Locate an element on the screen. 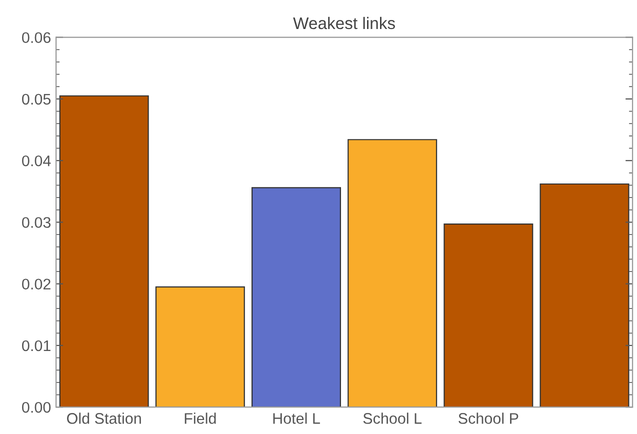 The width and height of the screenshot is (637, 434). chart-title: Weakest links is located at coordinates (344, 23).